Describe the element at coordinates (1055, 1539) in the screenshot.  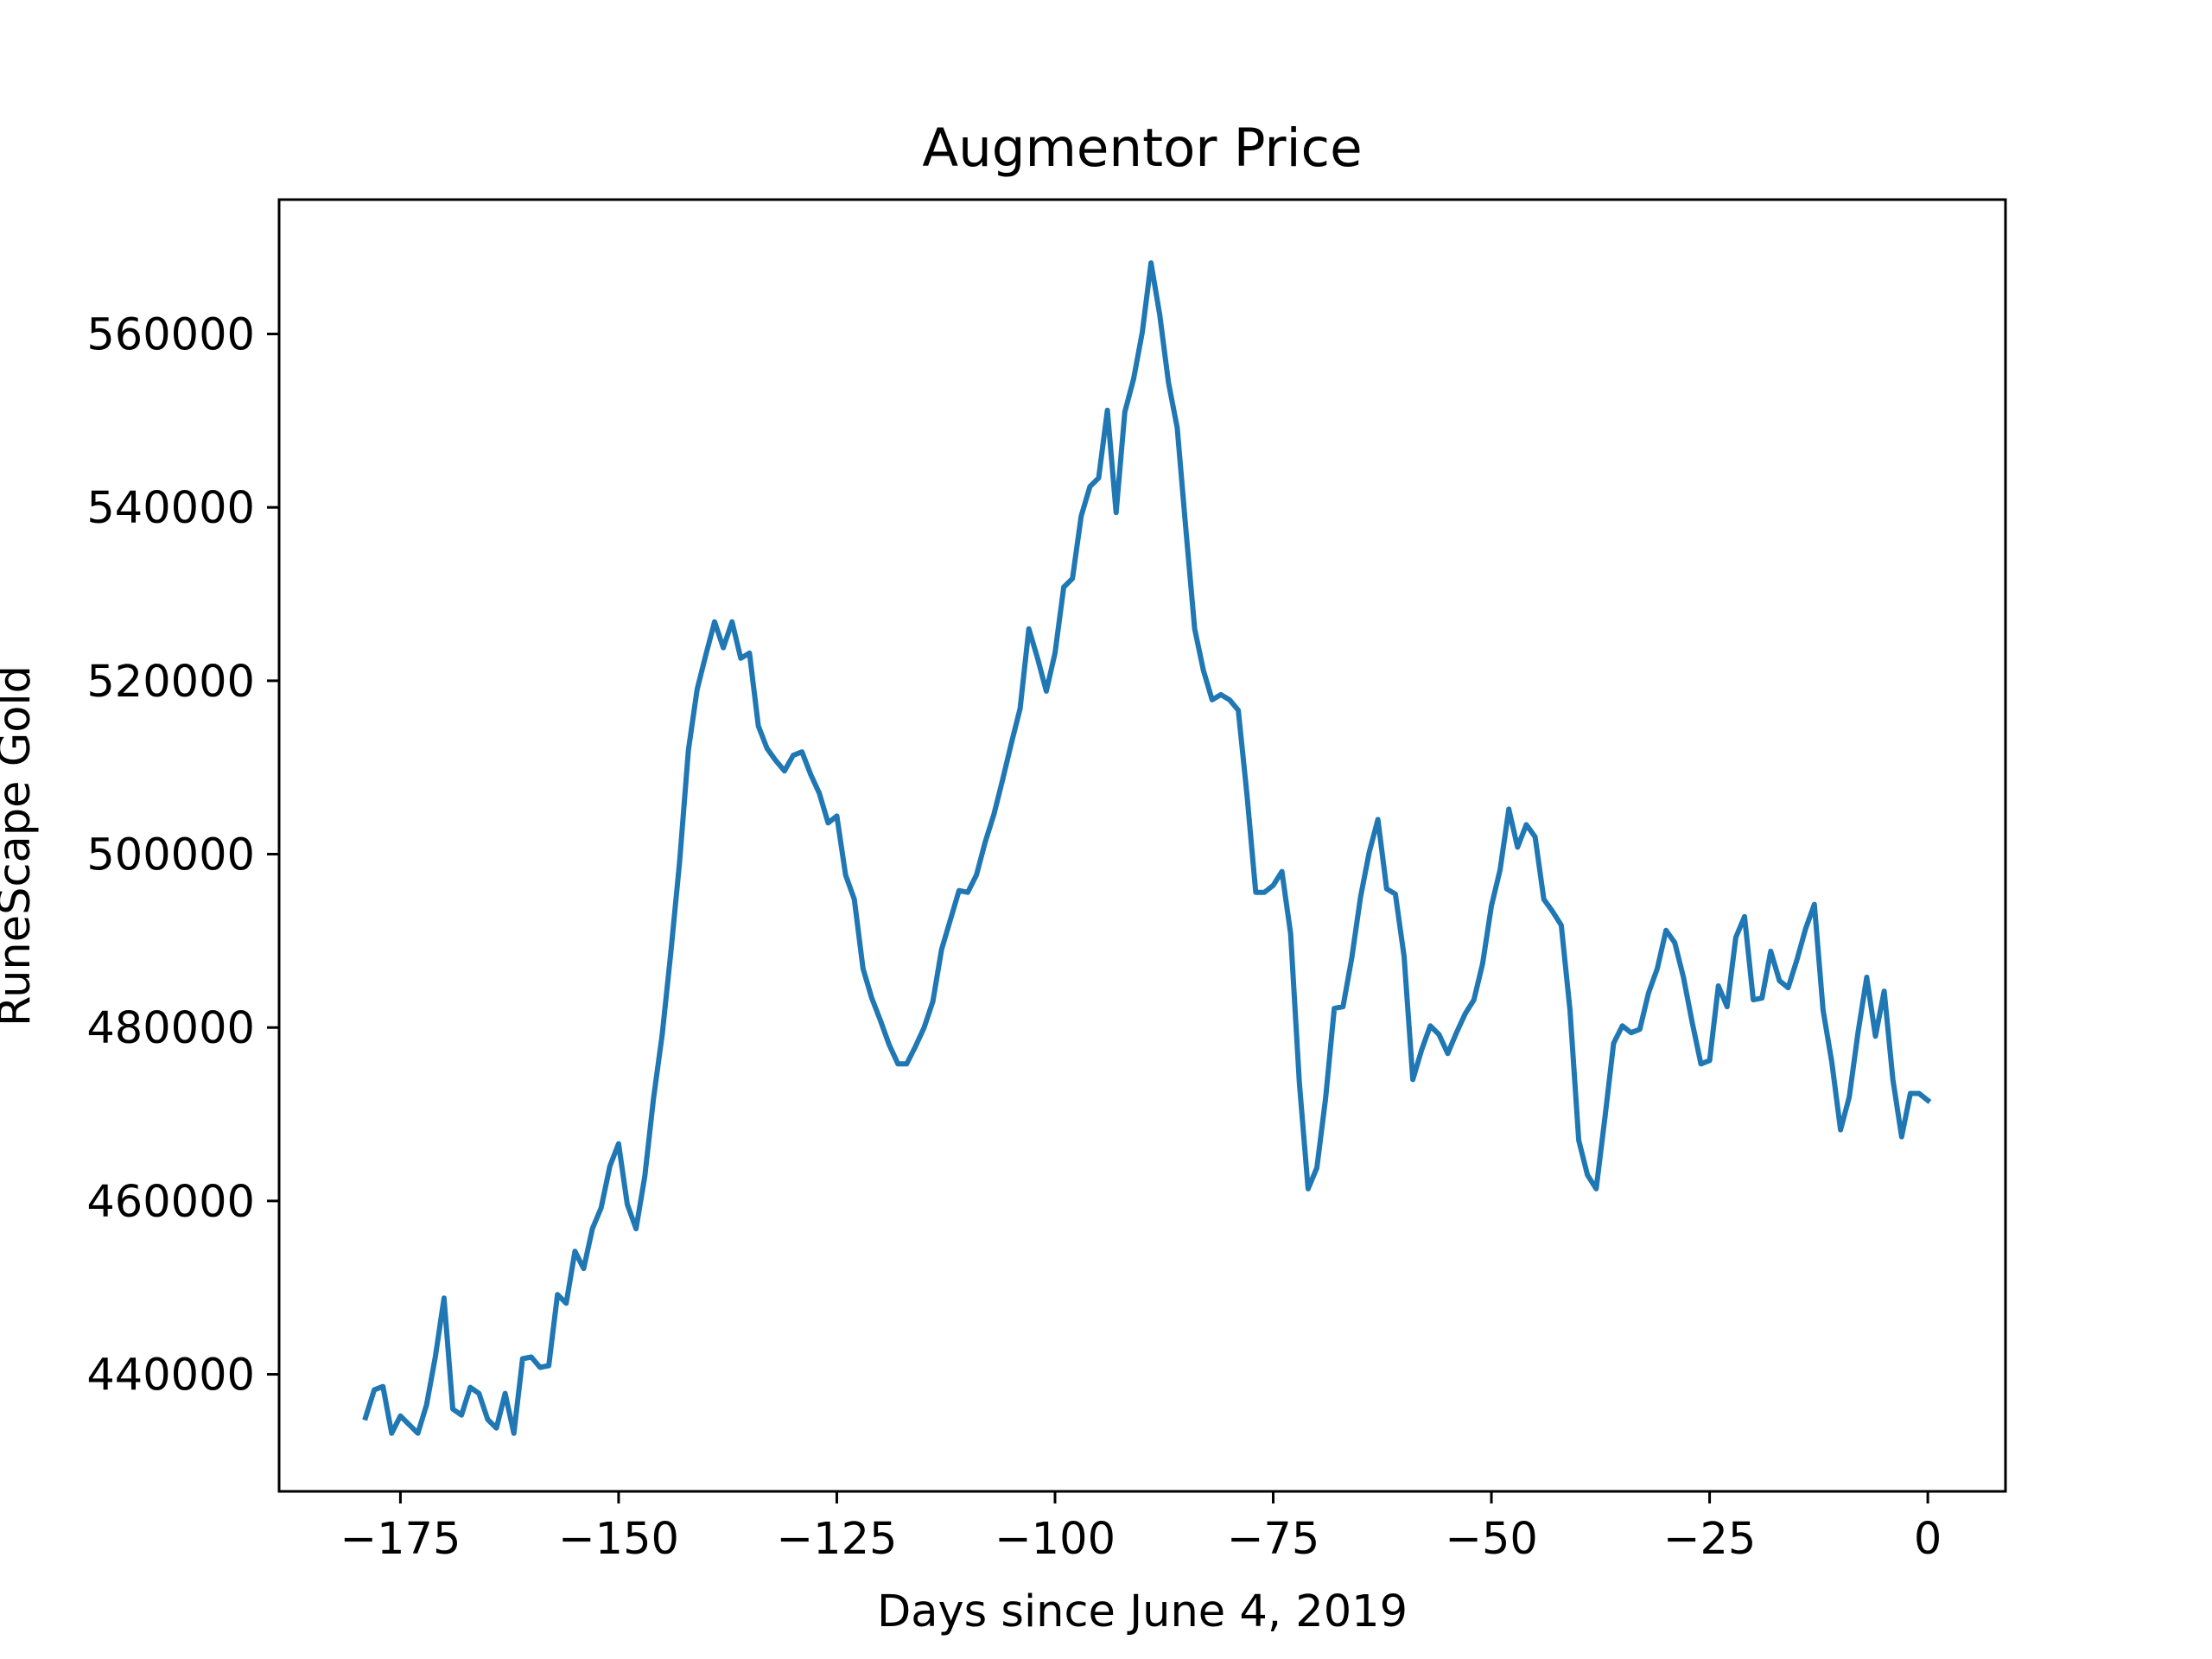
I see `x-tick-label: −100` at that location.